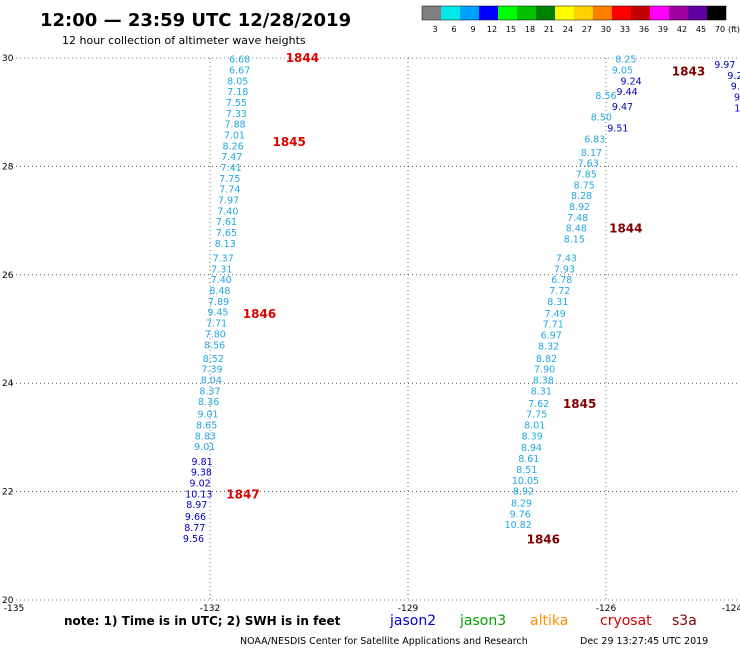  What do you see at coordinates (231, 168) in the screenshot?
I see `wave-height-value: 7.41` at bounding box center [231, 168].